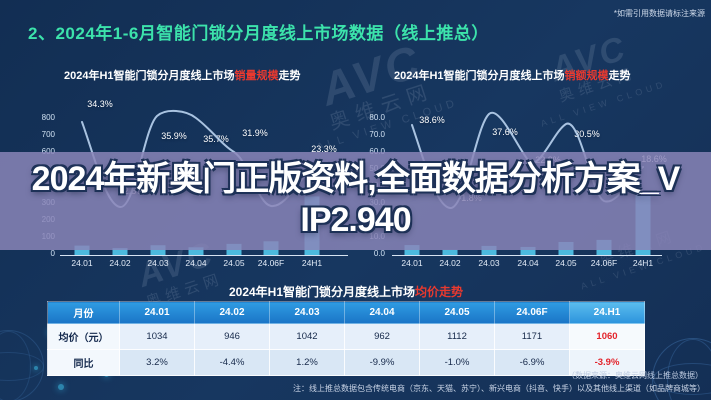 The height and width of the screenshot is (400, 711). Describe the element at coordinates (382, 336) in the screenshot. I see `cell: 962` at that location.